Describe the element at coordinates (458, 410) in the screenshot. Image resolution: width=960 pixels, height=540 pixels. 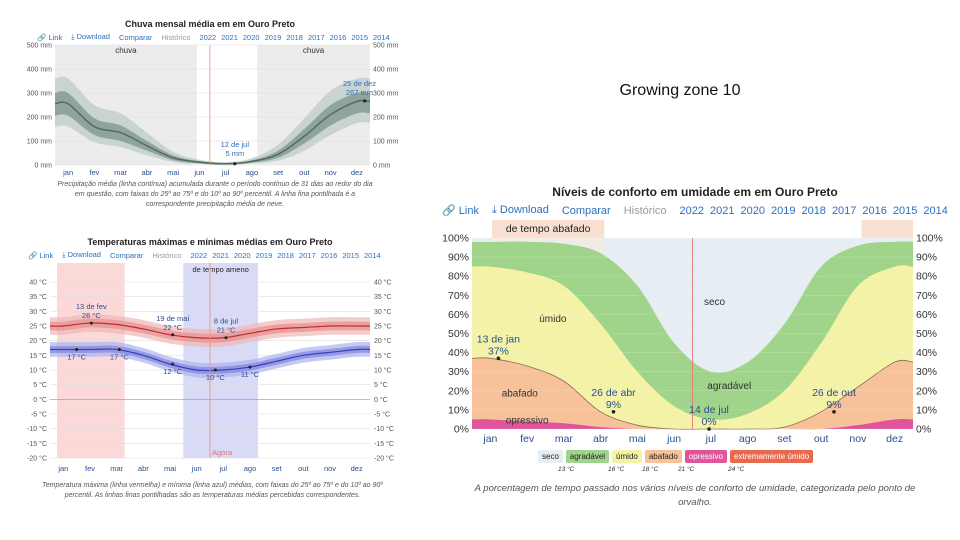
I see `humid-y-tick-left: 10%` at that location.